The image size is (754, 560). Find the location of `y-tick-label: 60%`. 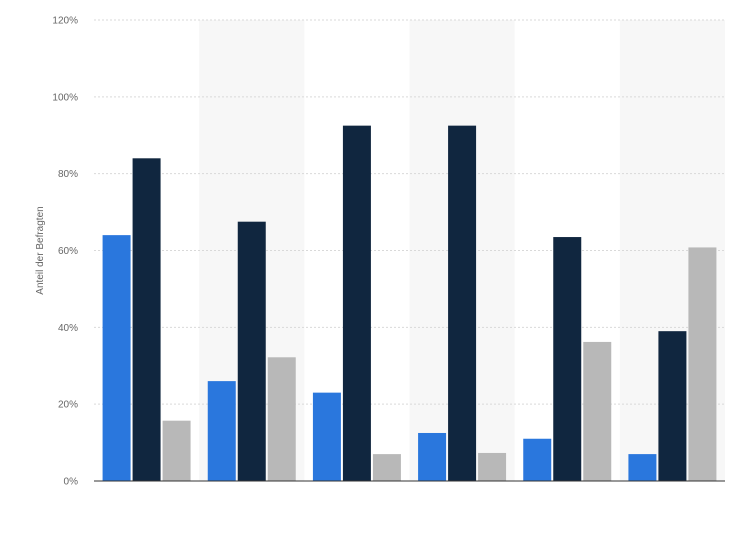

y-tick-label: 60% is located at coordinates (68, 251).